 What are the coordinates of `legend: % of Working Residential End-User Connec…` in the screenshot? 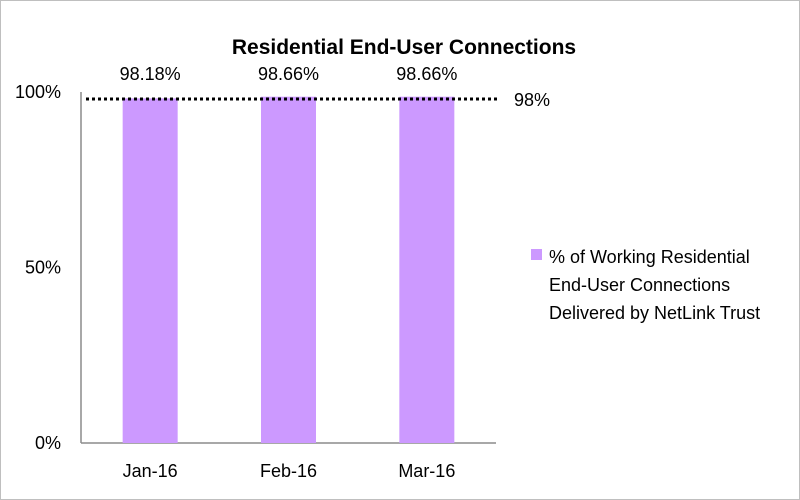 It's located at (645, 285).